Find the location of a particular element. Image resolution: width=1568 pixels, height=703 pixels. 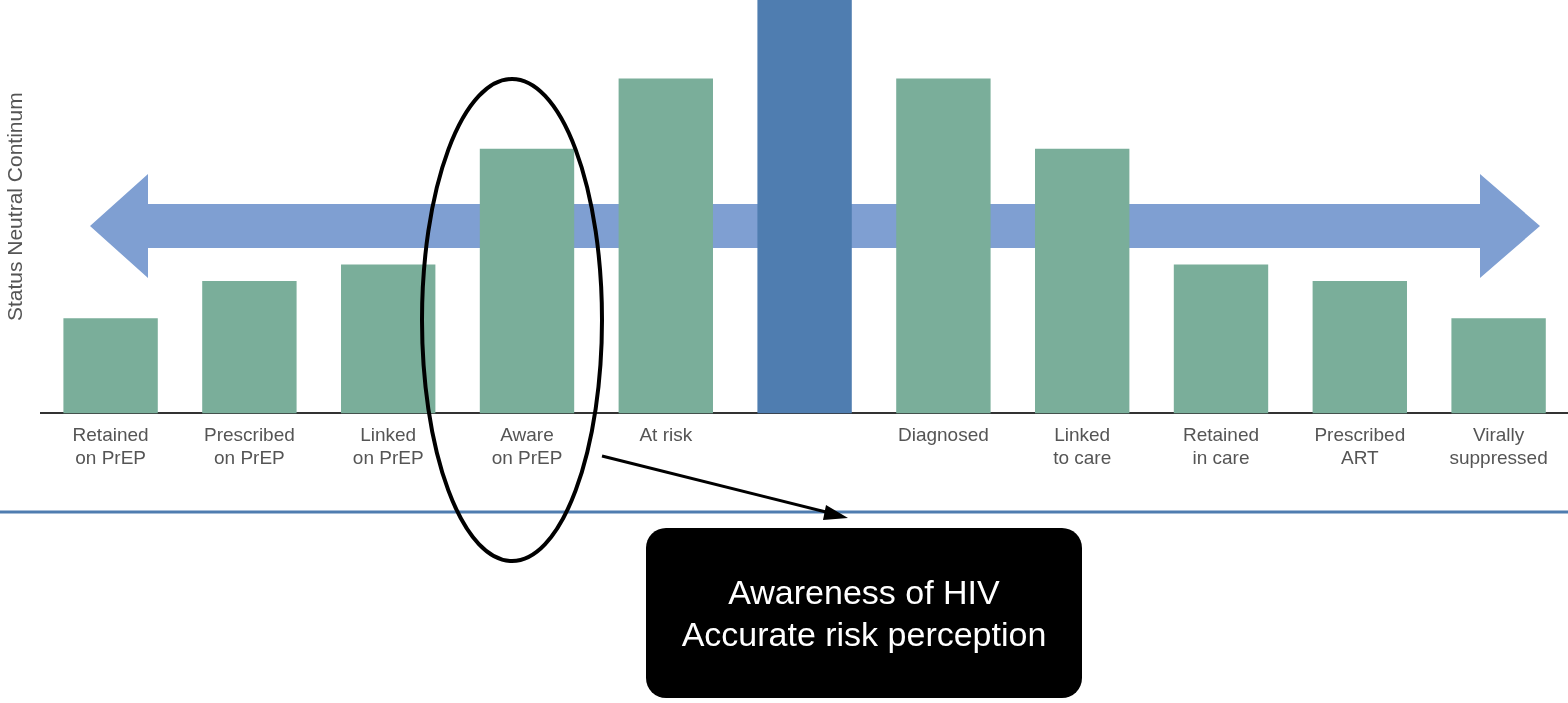

x-tick-label: Retained in care is located at coordinates (1221, 446).